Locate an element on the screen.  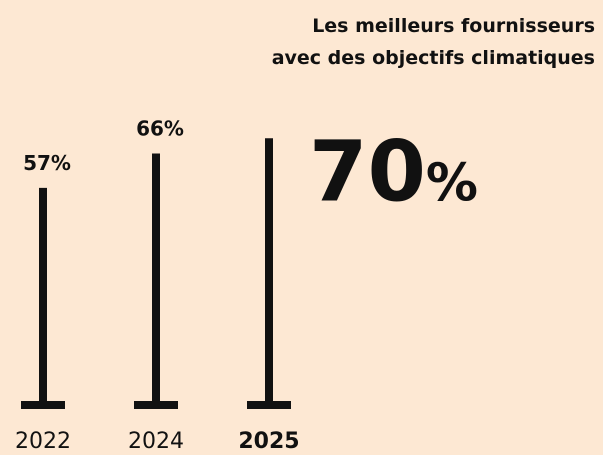
value-label: 70% is located at coordinates (393, 171).